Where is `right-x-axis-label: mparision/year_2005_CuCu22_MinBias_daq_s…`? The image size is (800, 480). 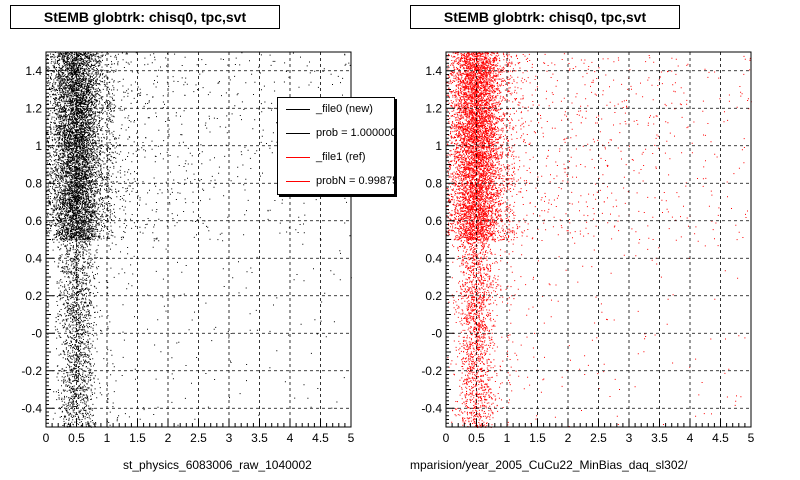 right-x-axis-label: mparision/year_2005_CuCu22_MinBias_daq_s… is located at coordinates (549, 465).